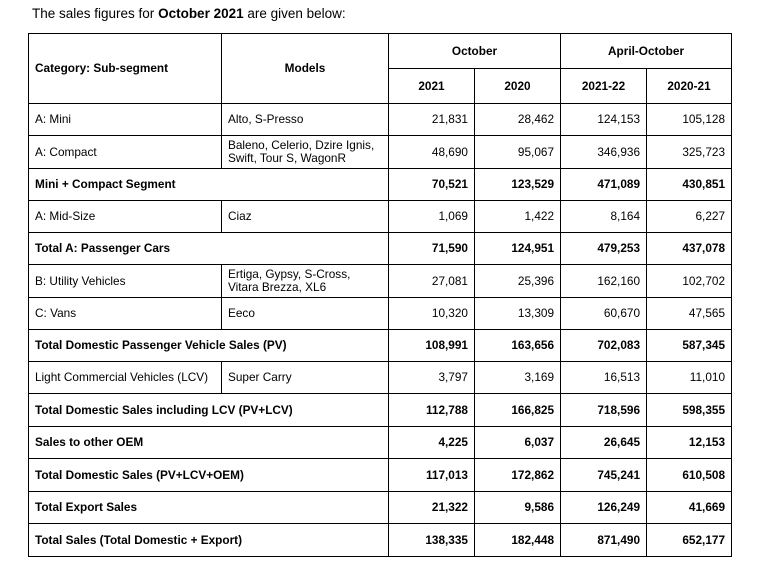  What do you see at coordinates (517, 475) in the screenshot?
I see `row-oct-2020: 172,862` at bounding box center [517, 475].